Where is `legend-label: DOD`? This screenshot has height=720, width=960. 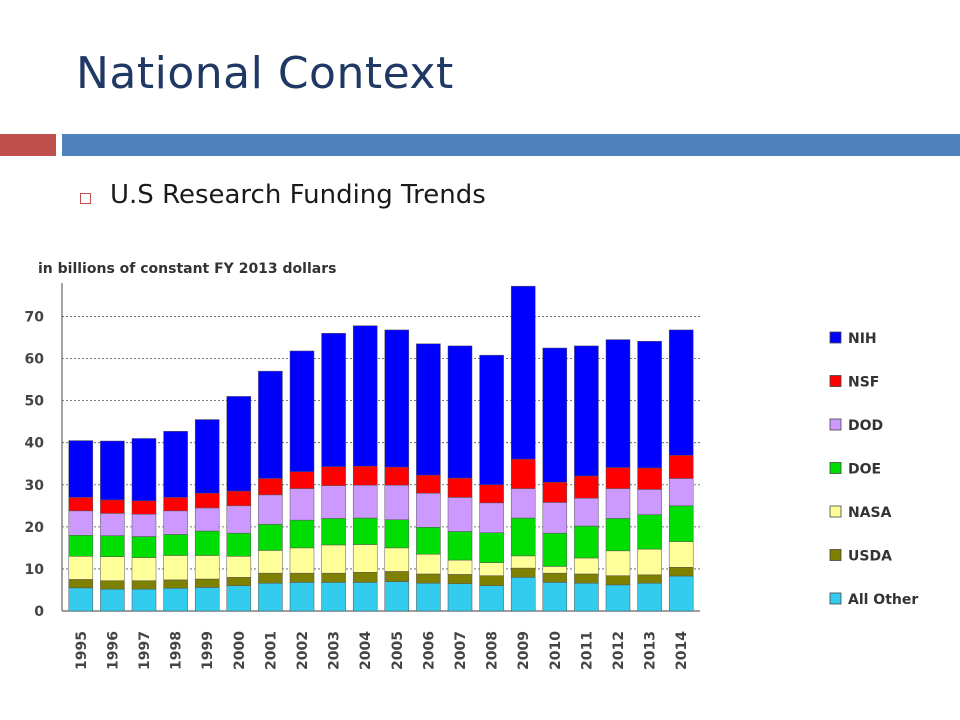
legend-label: DOD is located at coordinates (865, 426).